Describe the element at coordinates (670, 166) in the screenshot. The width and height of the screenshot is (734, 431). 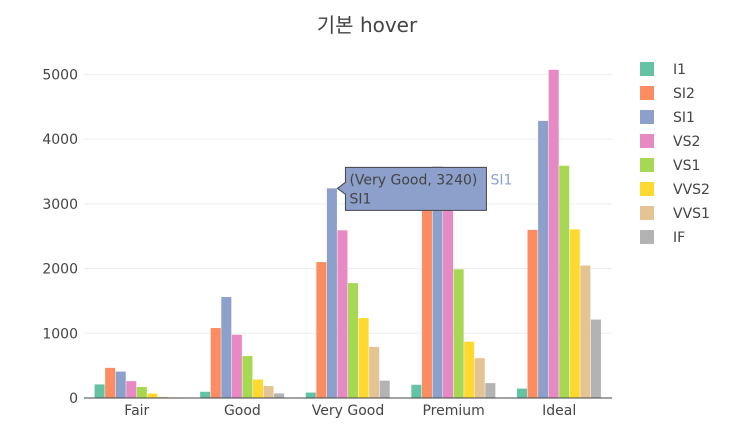
I see `legend-item-vs1: VS1` at that location.